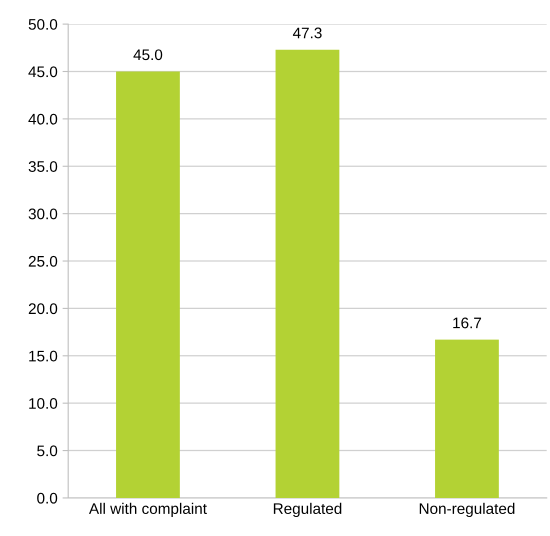 This screenshot has width=550, height=536. Describe the element at coordinates (308, 510) in the screenshot. I see `x-tick-label: Regulated` at that location.